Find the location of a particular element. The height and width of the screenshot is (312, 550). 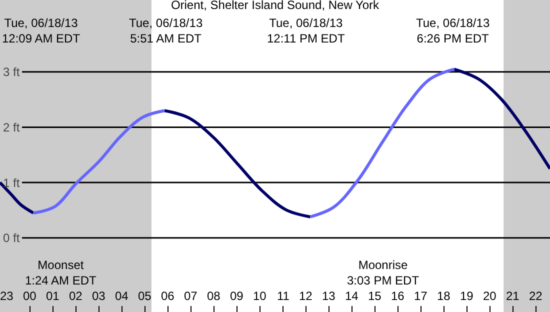

x-tick-label: 22 is located at coordinates (536, 296).